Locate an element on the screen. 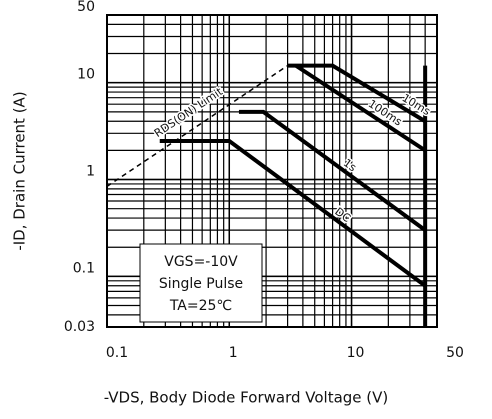 This screenshot has height=419, width=492. annotation: VGS=-10V is located at coordinates (201, 262).